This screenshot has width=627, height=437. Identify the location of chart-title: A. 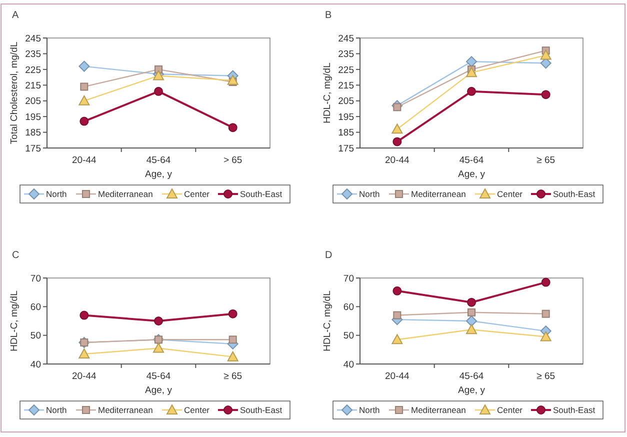
(15, 15).